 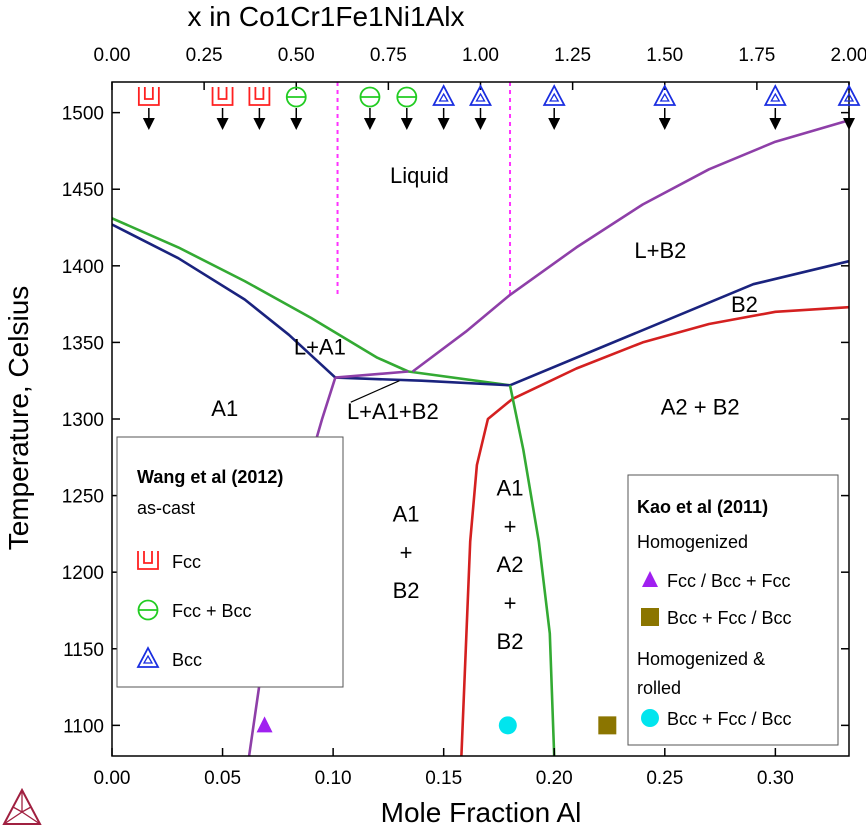 What do you see at coordinates (83, 573) in the screenshot?
I see `y-tick-label: 1200` at bounding box center [83, 573].